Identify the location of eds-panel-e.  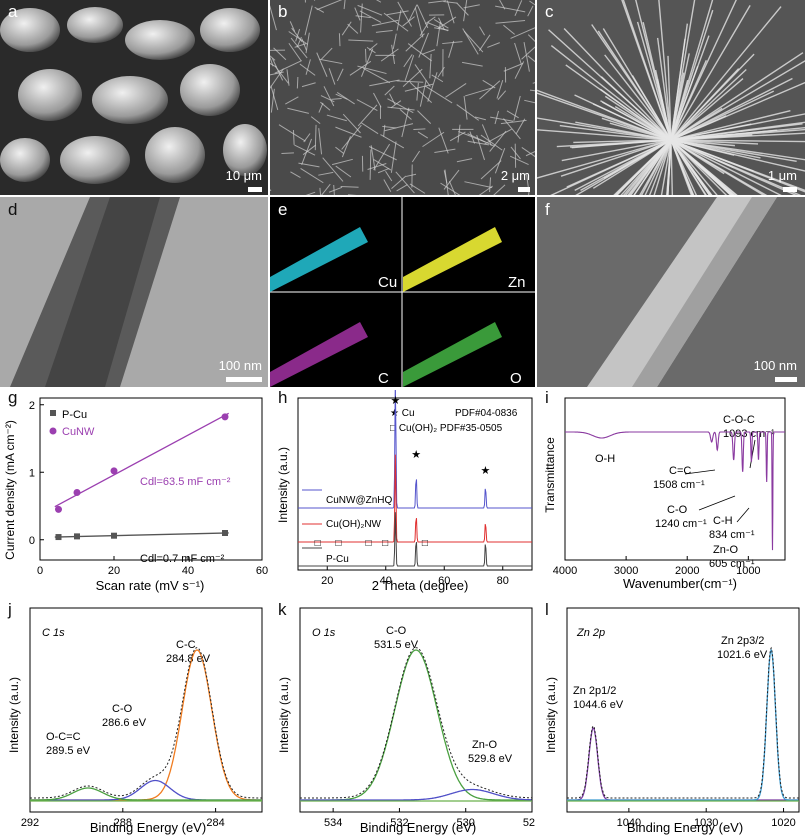
(402, 292).